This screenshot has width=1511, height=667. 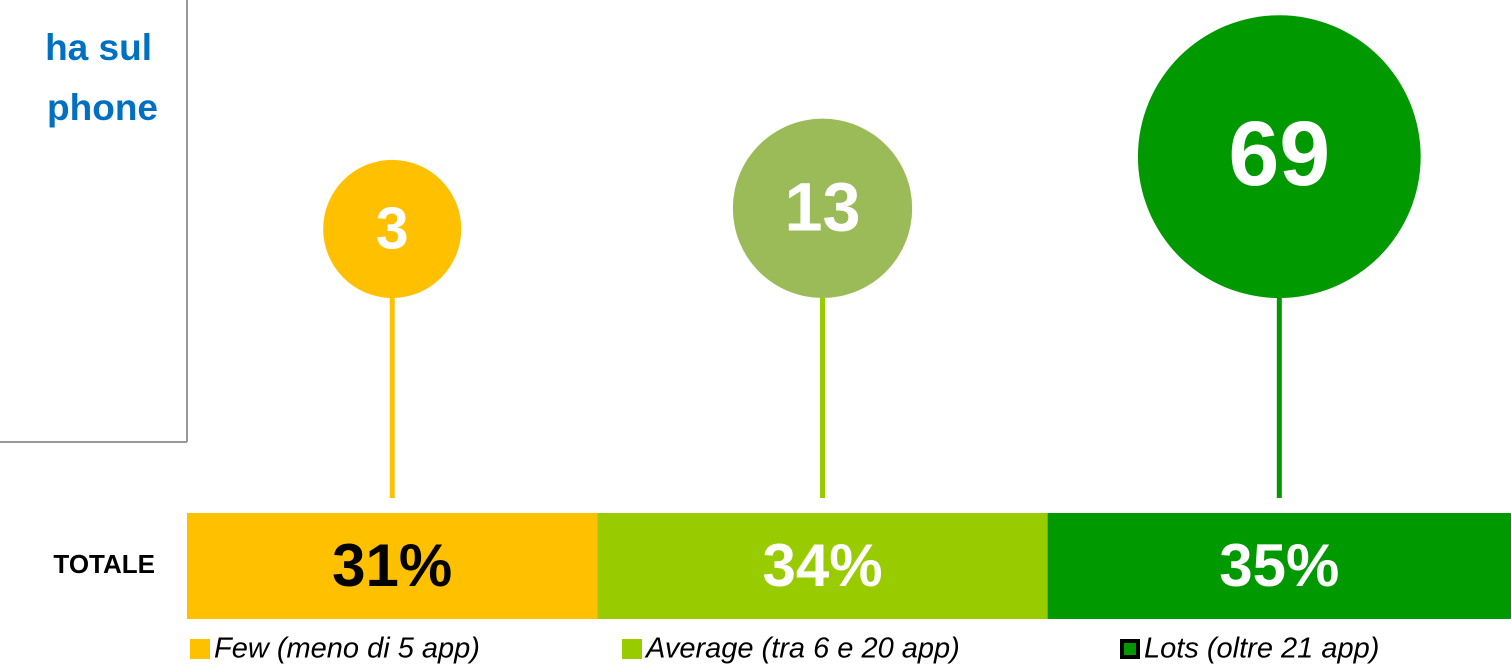 I want to click on bubble-label: 69, so click(x=1279, y=154).